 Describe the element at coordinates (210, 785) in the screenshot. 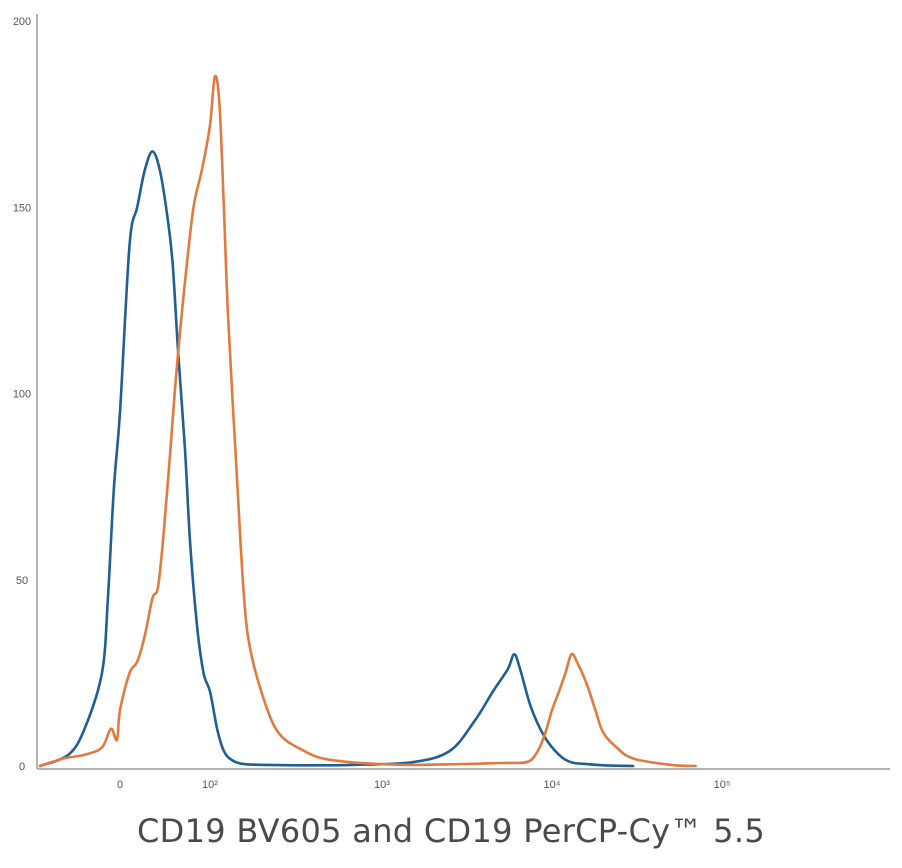

I see `x-tick-label: 10²` at that location.